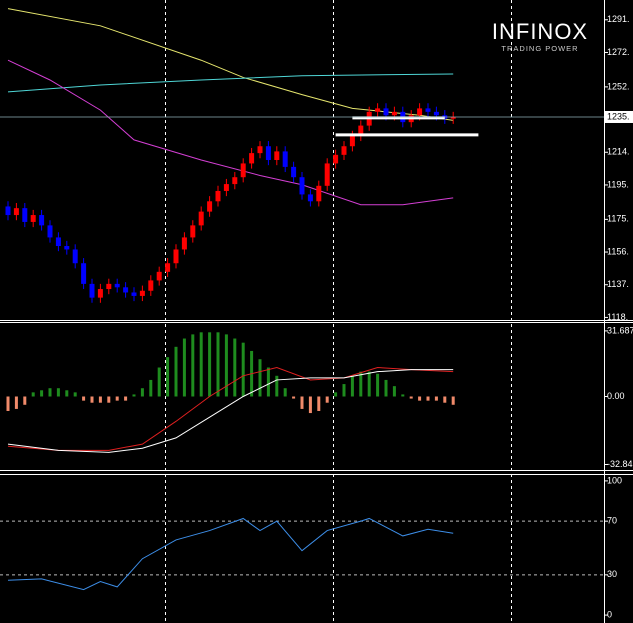 The height and width of the screenshot is (623, 633). Describe the element at coordinates (618, 52) in the screenshot. I see `y-tick-label: 1272.` at that location.